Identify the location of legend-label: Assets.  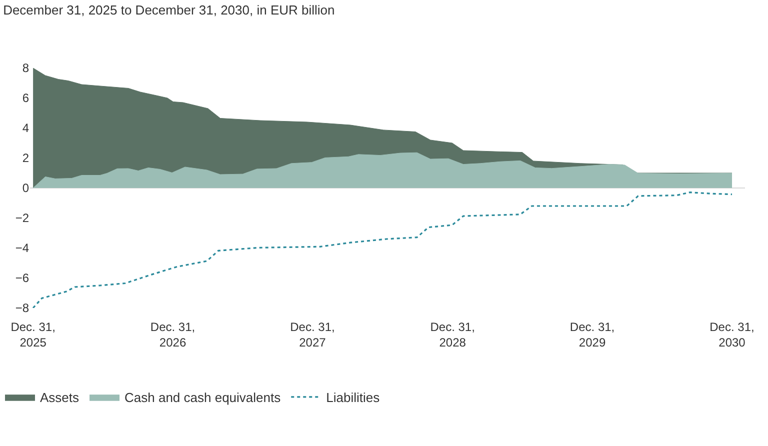
(60, 397).